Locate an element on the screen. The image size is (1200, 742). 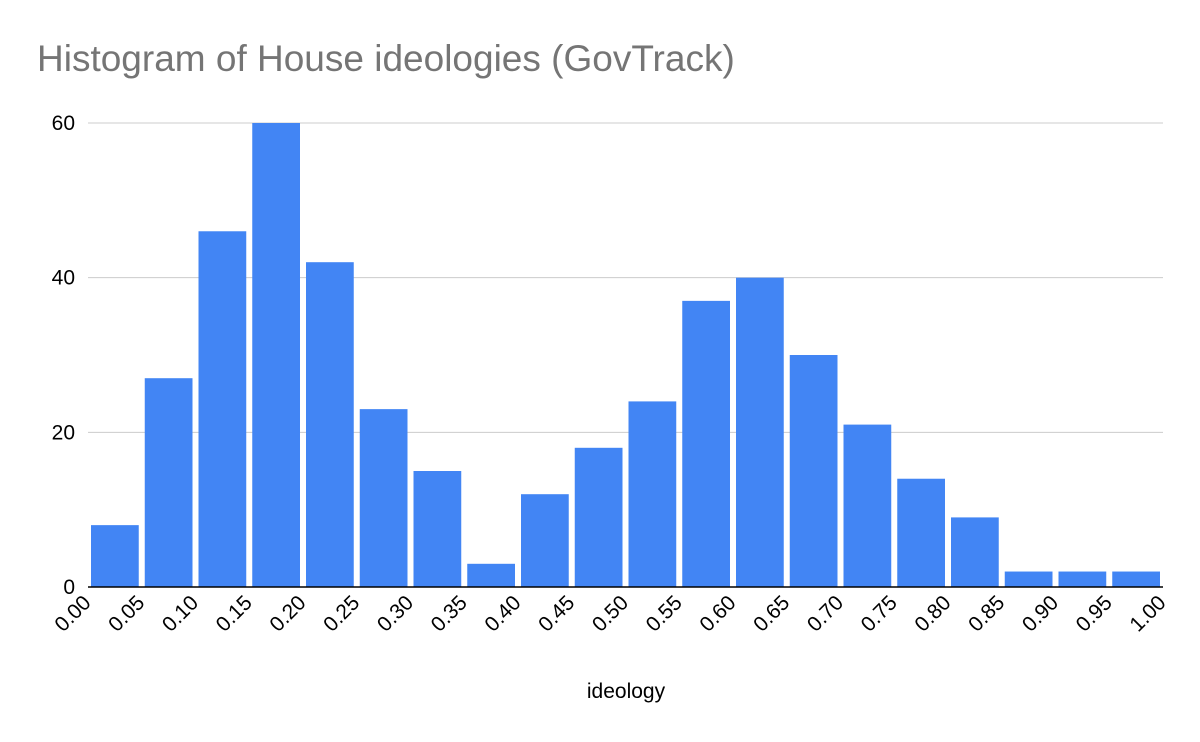
x-tick-label: 0.35 is located at coordinates (449, 613).